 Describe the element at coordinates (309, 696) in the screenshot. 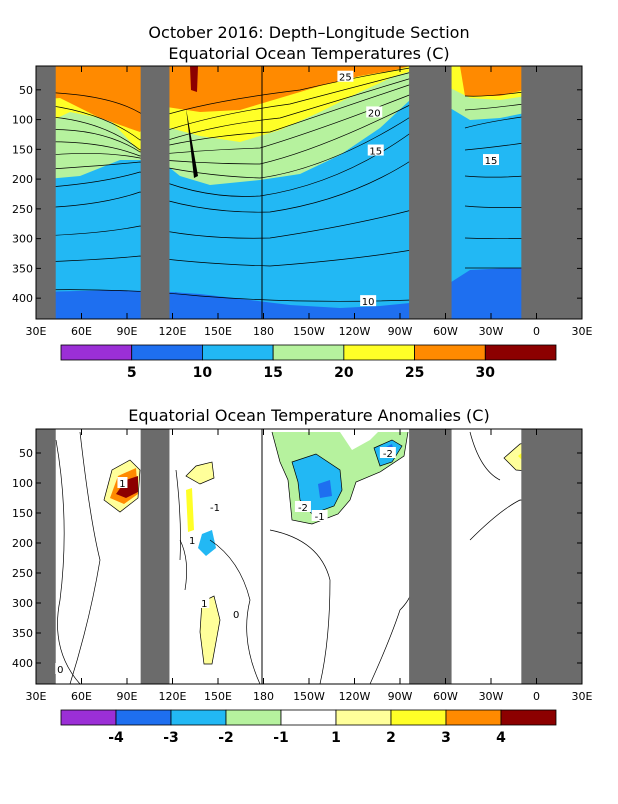

I see `anomaly-x-tick-label: 150W` at that location.